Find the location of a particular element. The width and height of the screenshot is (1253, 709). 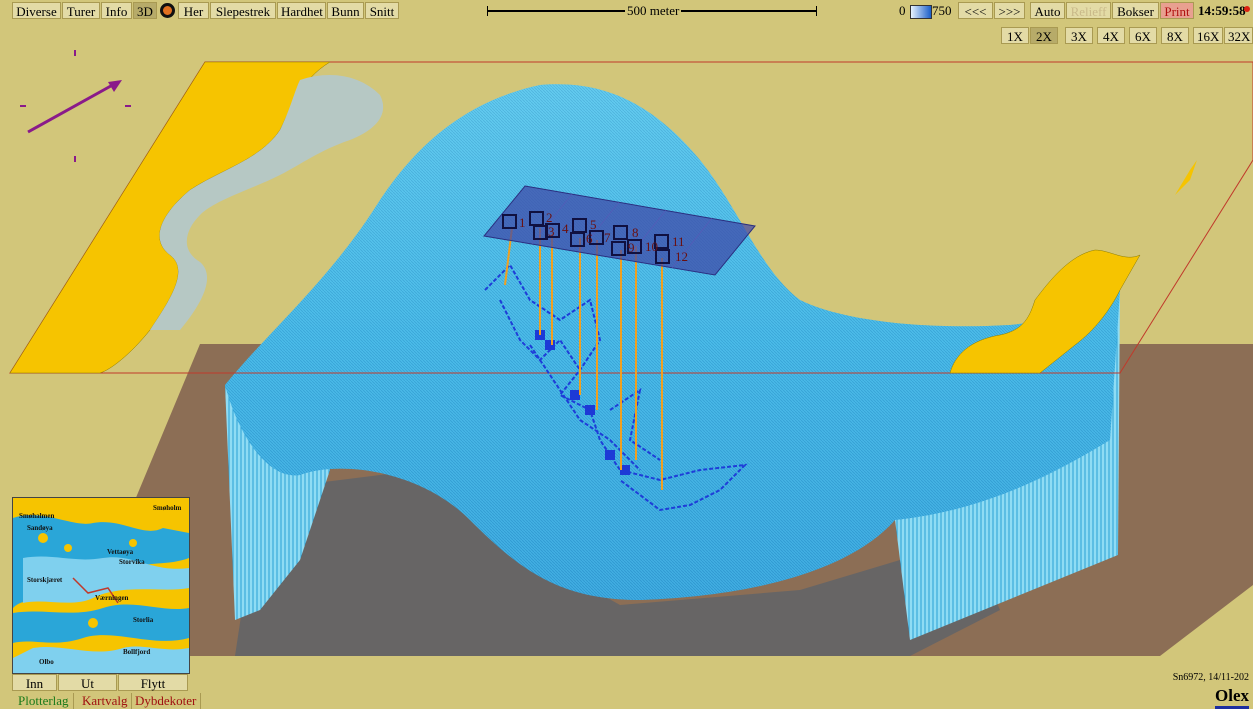

place-label: Storlia is located at coordinates (143, 620).